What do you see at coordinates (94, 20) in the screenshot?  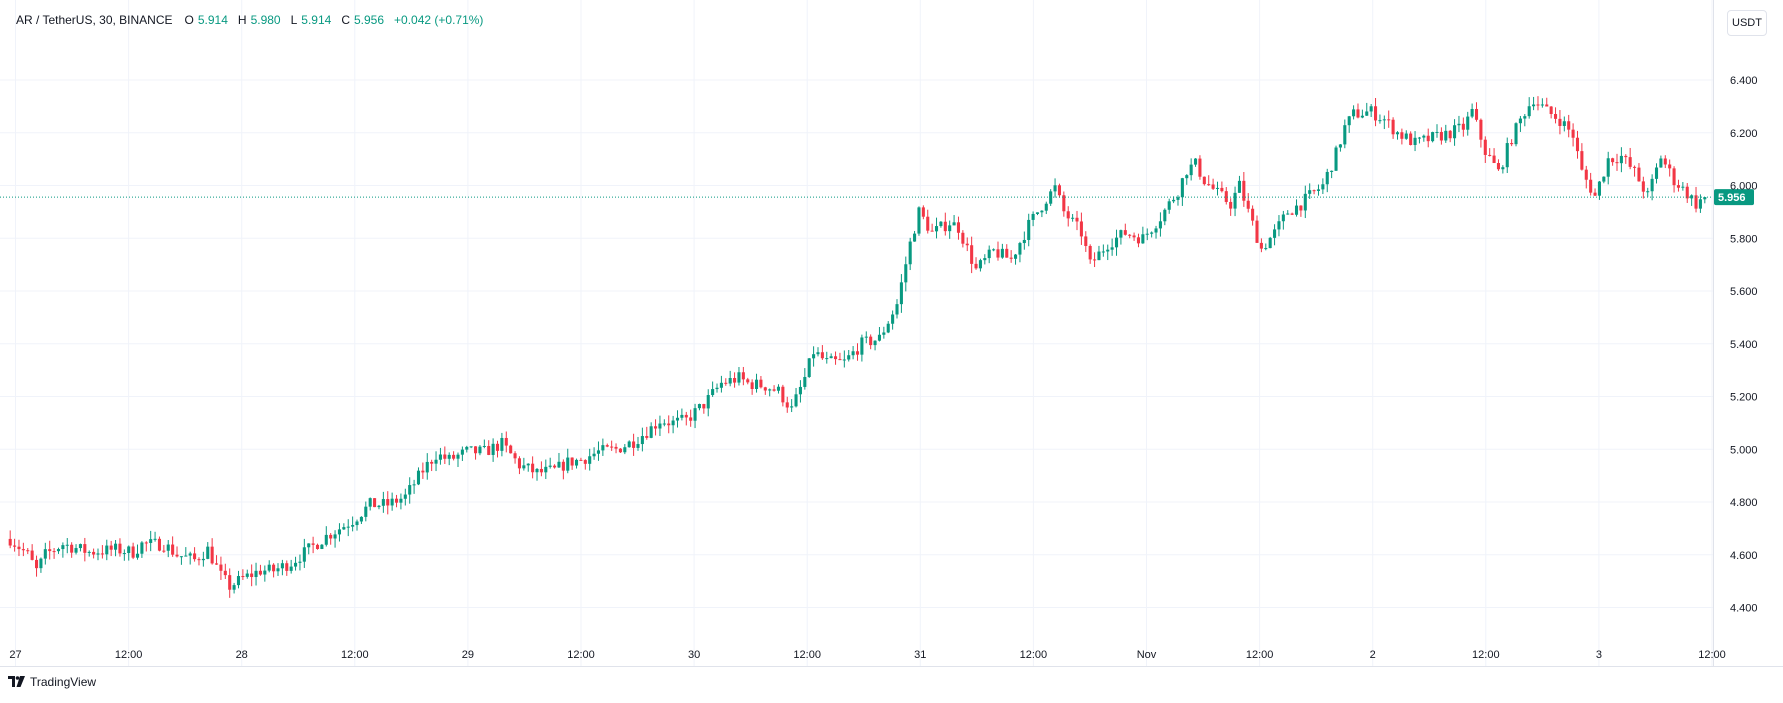 I see `symbol-title: AR / TetherUS, 30, BINANCE` at bounding box center [94, 20].